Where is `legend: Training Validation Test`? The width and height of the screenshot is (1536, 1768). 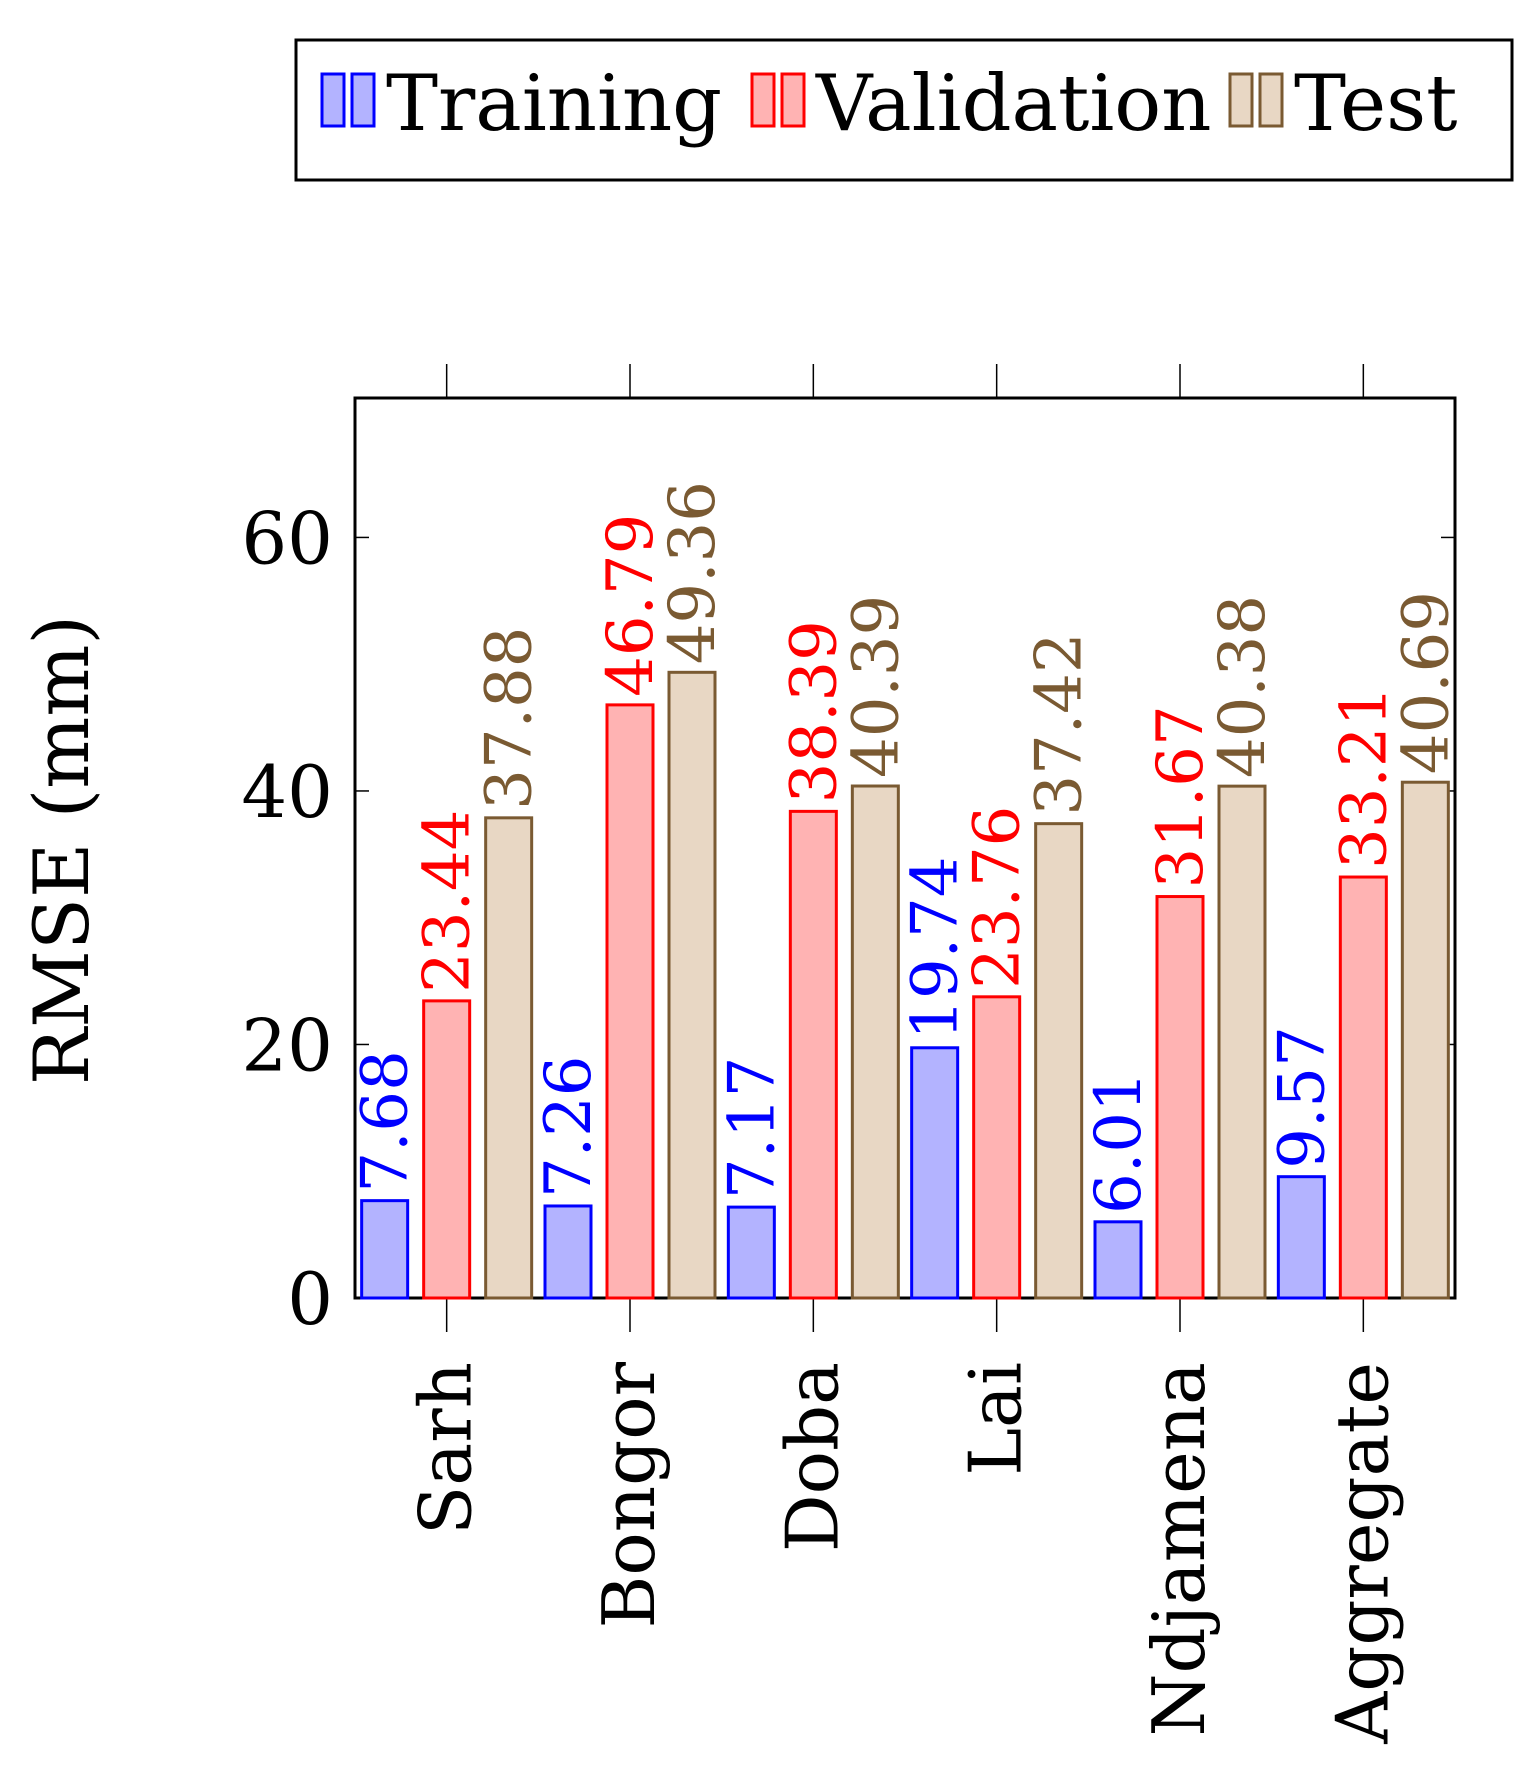 legend: Training Validation Test is located at coordinates (904, 110).